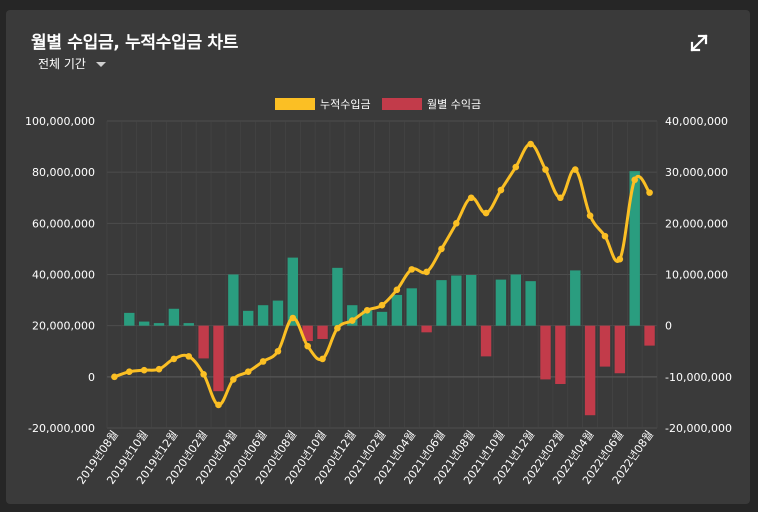 This screenshot has width=758, height=512. I want to click on expand-icon, so click(699, 43).